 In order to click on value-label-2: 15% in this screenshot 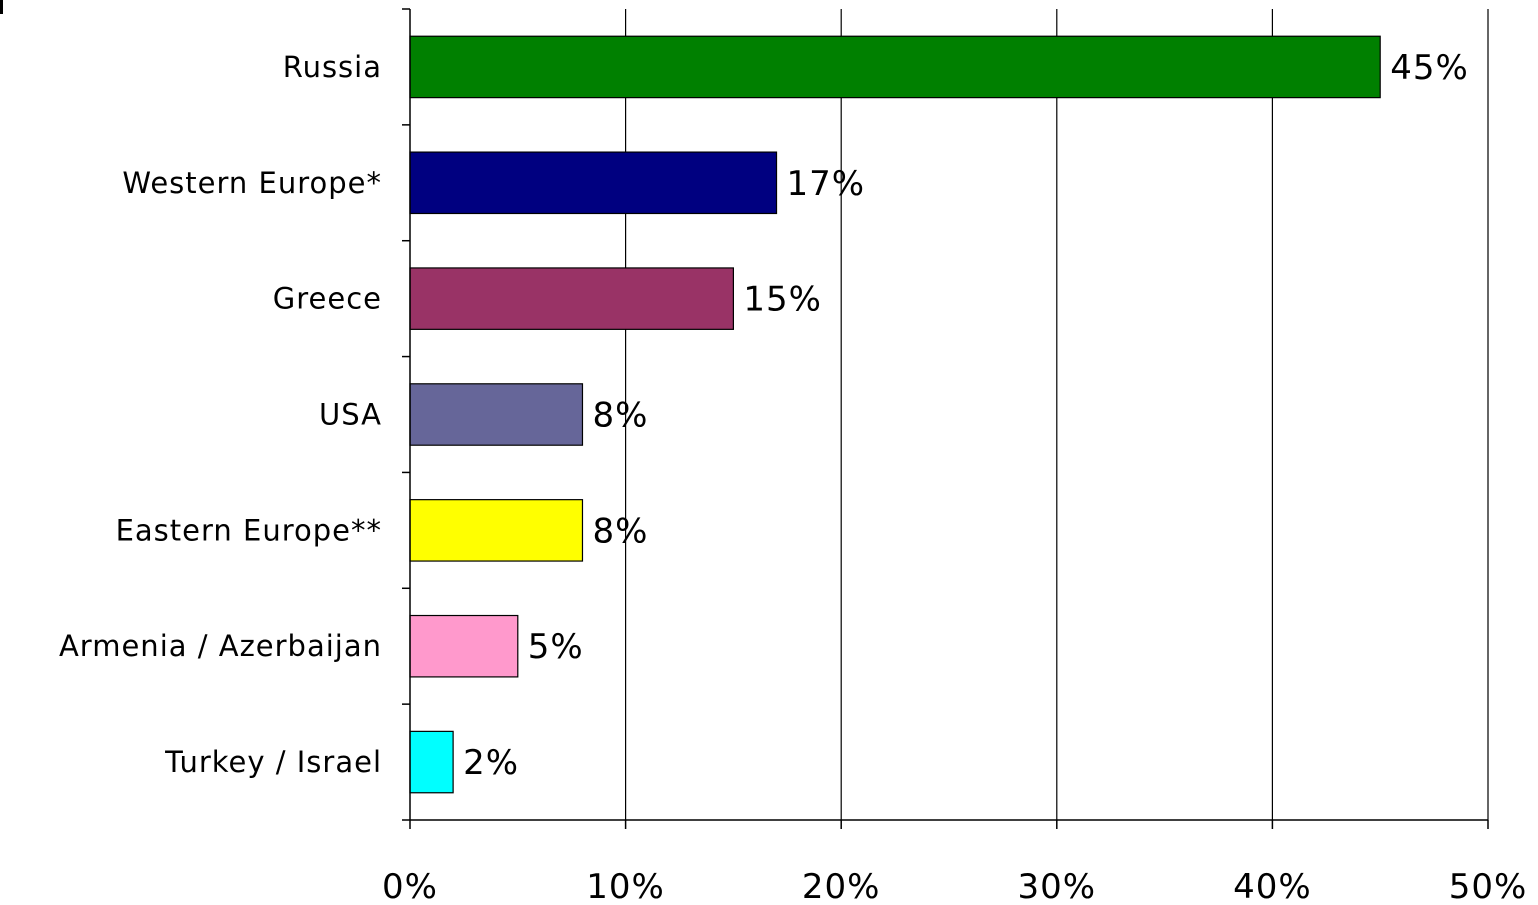, I will do `click(782, 300)`.